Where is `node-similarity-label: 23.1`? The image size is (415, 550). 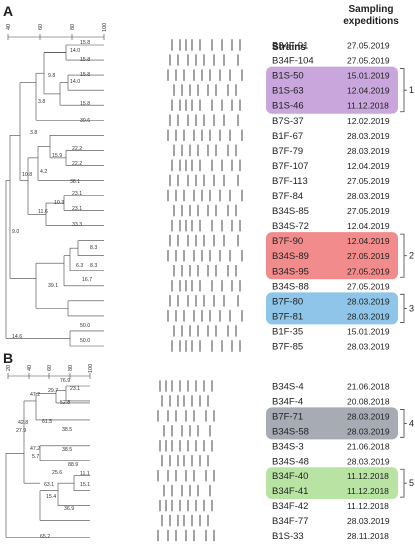 node-similarity-label: 23.1 is located at coordinates (77, 194).